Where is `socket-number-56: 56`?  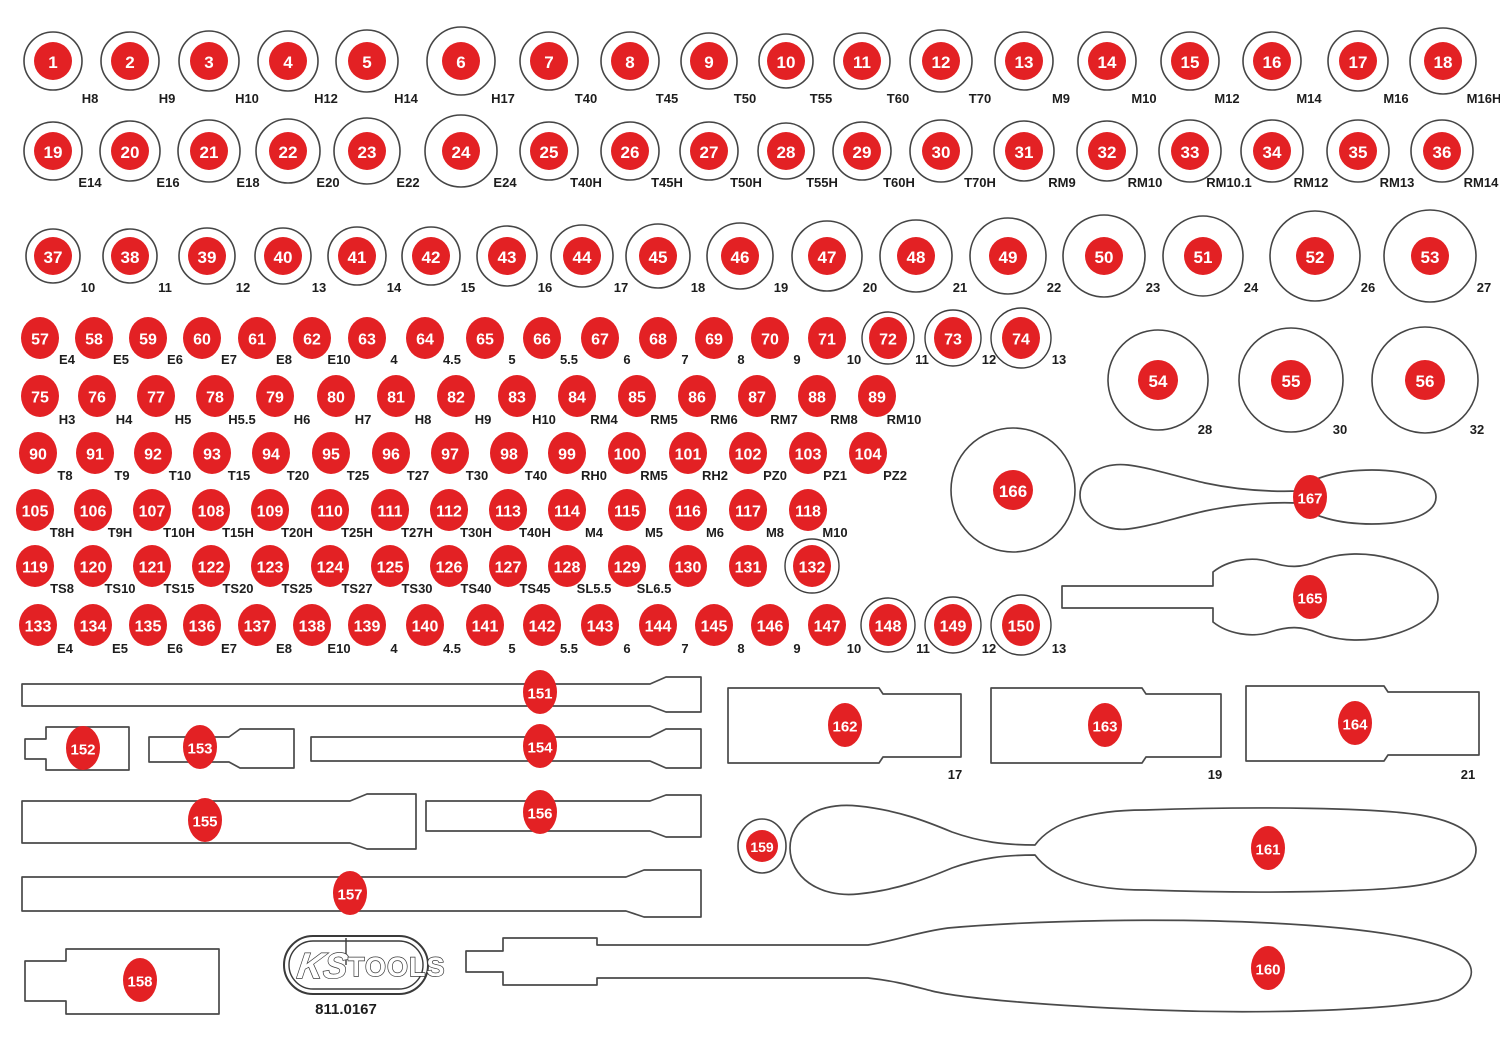 socket-number-56: 56 is located at coordinates (1425, 381).